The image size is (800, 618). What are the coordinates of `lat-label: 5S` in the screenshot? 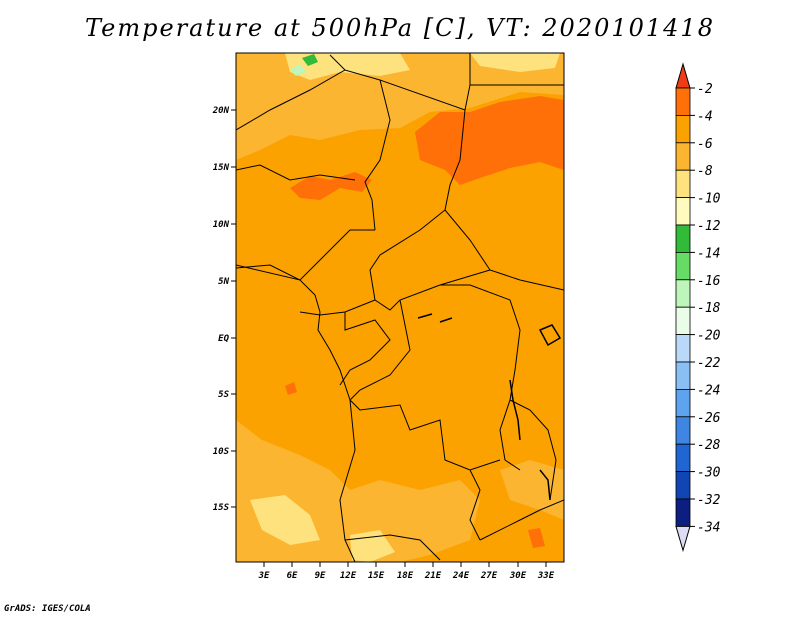 It's located at (223, 395).